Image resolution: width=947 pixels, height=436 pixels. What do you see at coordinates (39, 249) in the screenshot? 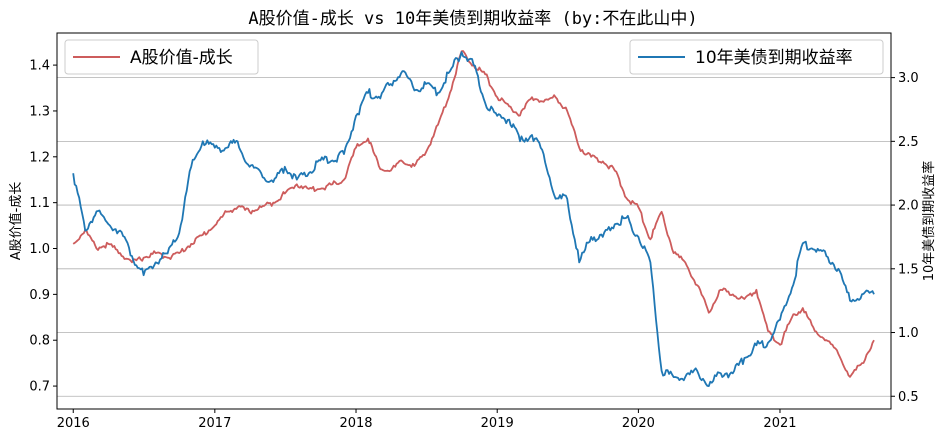
I see `left-tick-label: 1.0` at bounding box center [39, 249].